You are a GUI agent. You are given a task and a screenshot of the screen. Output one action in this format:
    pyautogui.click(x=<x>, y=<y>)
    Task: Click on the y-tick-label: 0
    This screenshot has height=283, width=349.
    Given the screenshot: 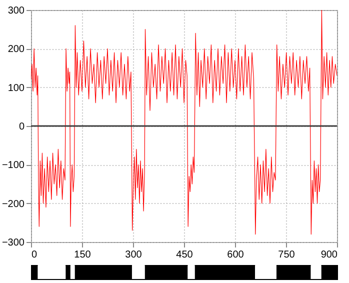 What is the action you would take?
    pyautogui.click(x=21, y=127)
    